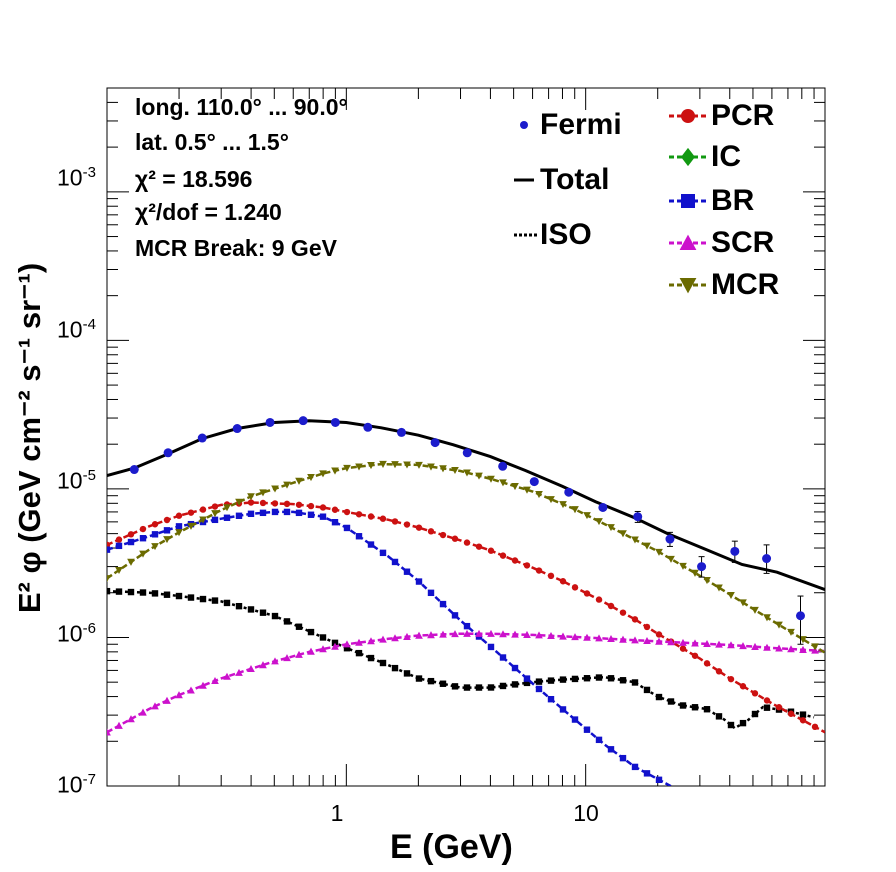 Image resolution: width=896 pixels, height=872 pixels. I want to click on x-tick-label-1: 1, so click(337, 813).